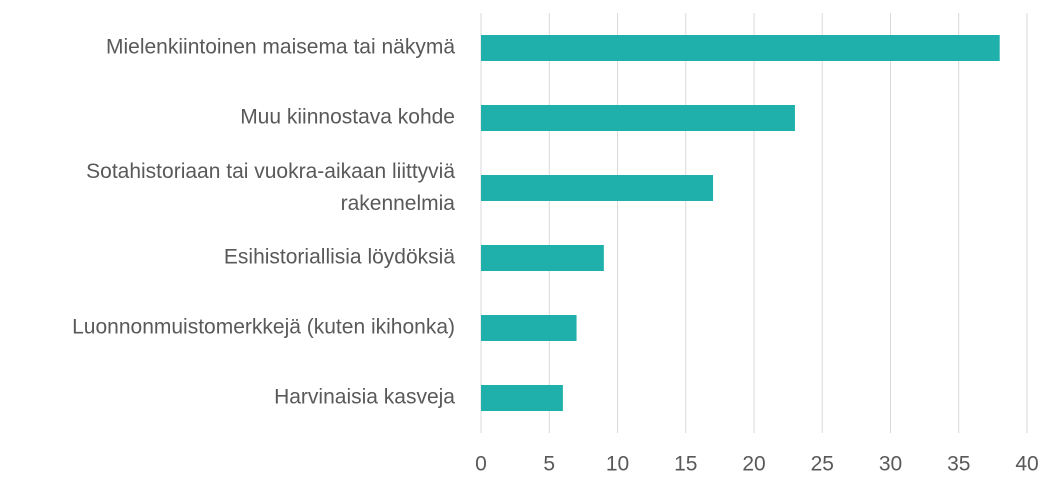 The height and width of the screenshot is (477, 1045). I want to click on x-tick-label: 25, so click(822, 464).